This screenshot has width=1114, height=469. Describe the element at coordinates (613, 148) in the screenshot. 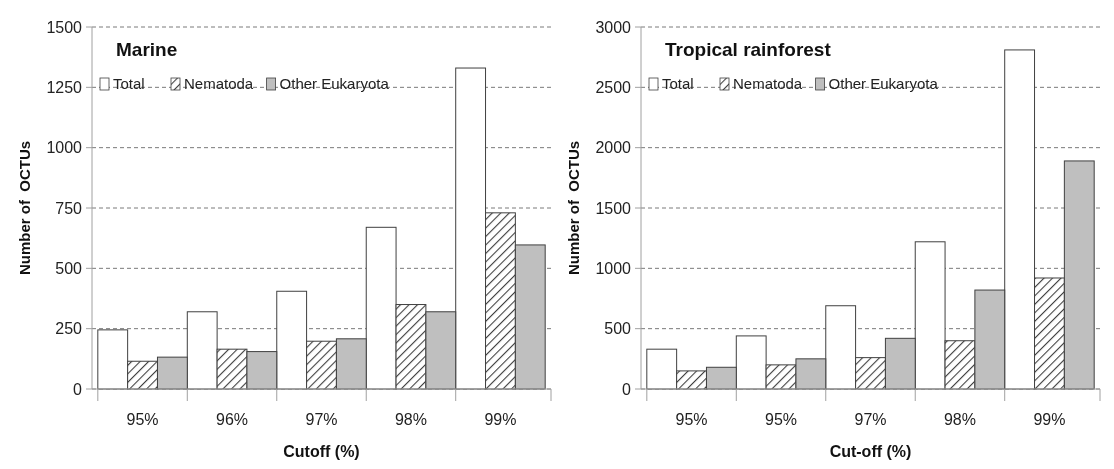

I see `y-tick-label: 2000` at that location.